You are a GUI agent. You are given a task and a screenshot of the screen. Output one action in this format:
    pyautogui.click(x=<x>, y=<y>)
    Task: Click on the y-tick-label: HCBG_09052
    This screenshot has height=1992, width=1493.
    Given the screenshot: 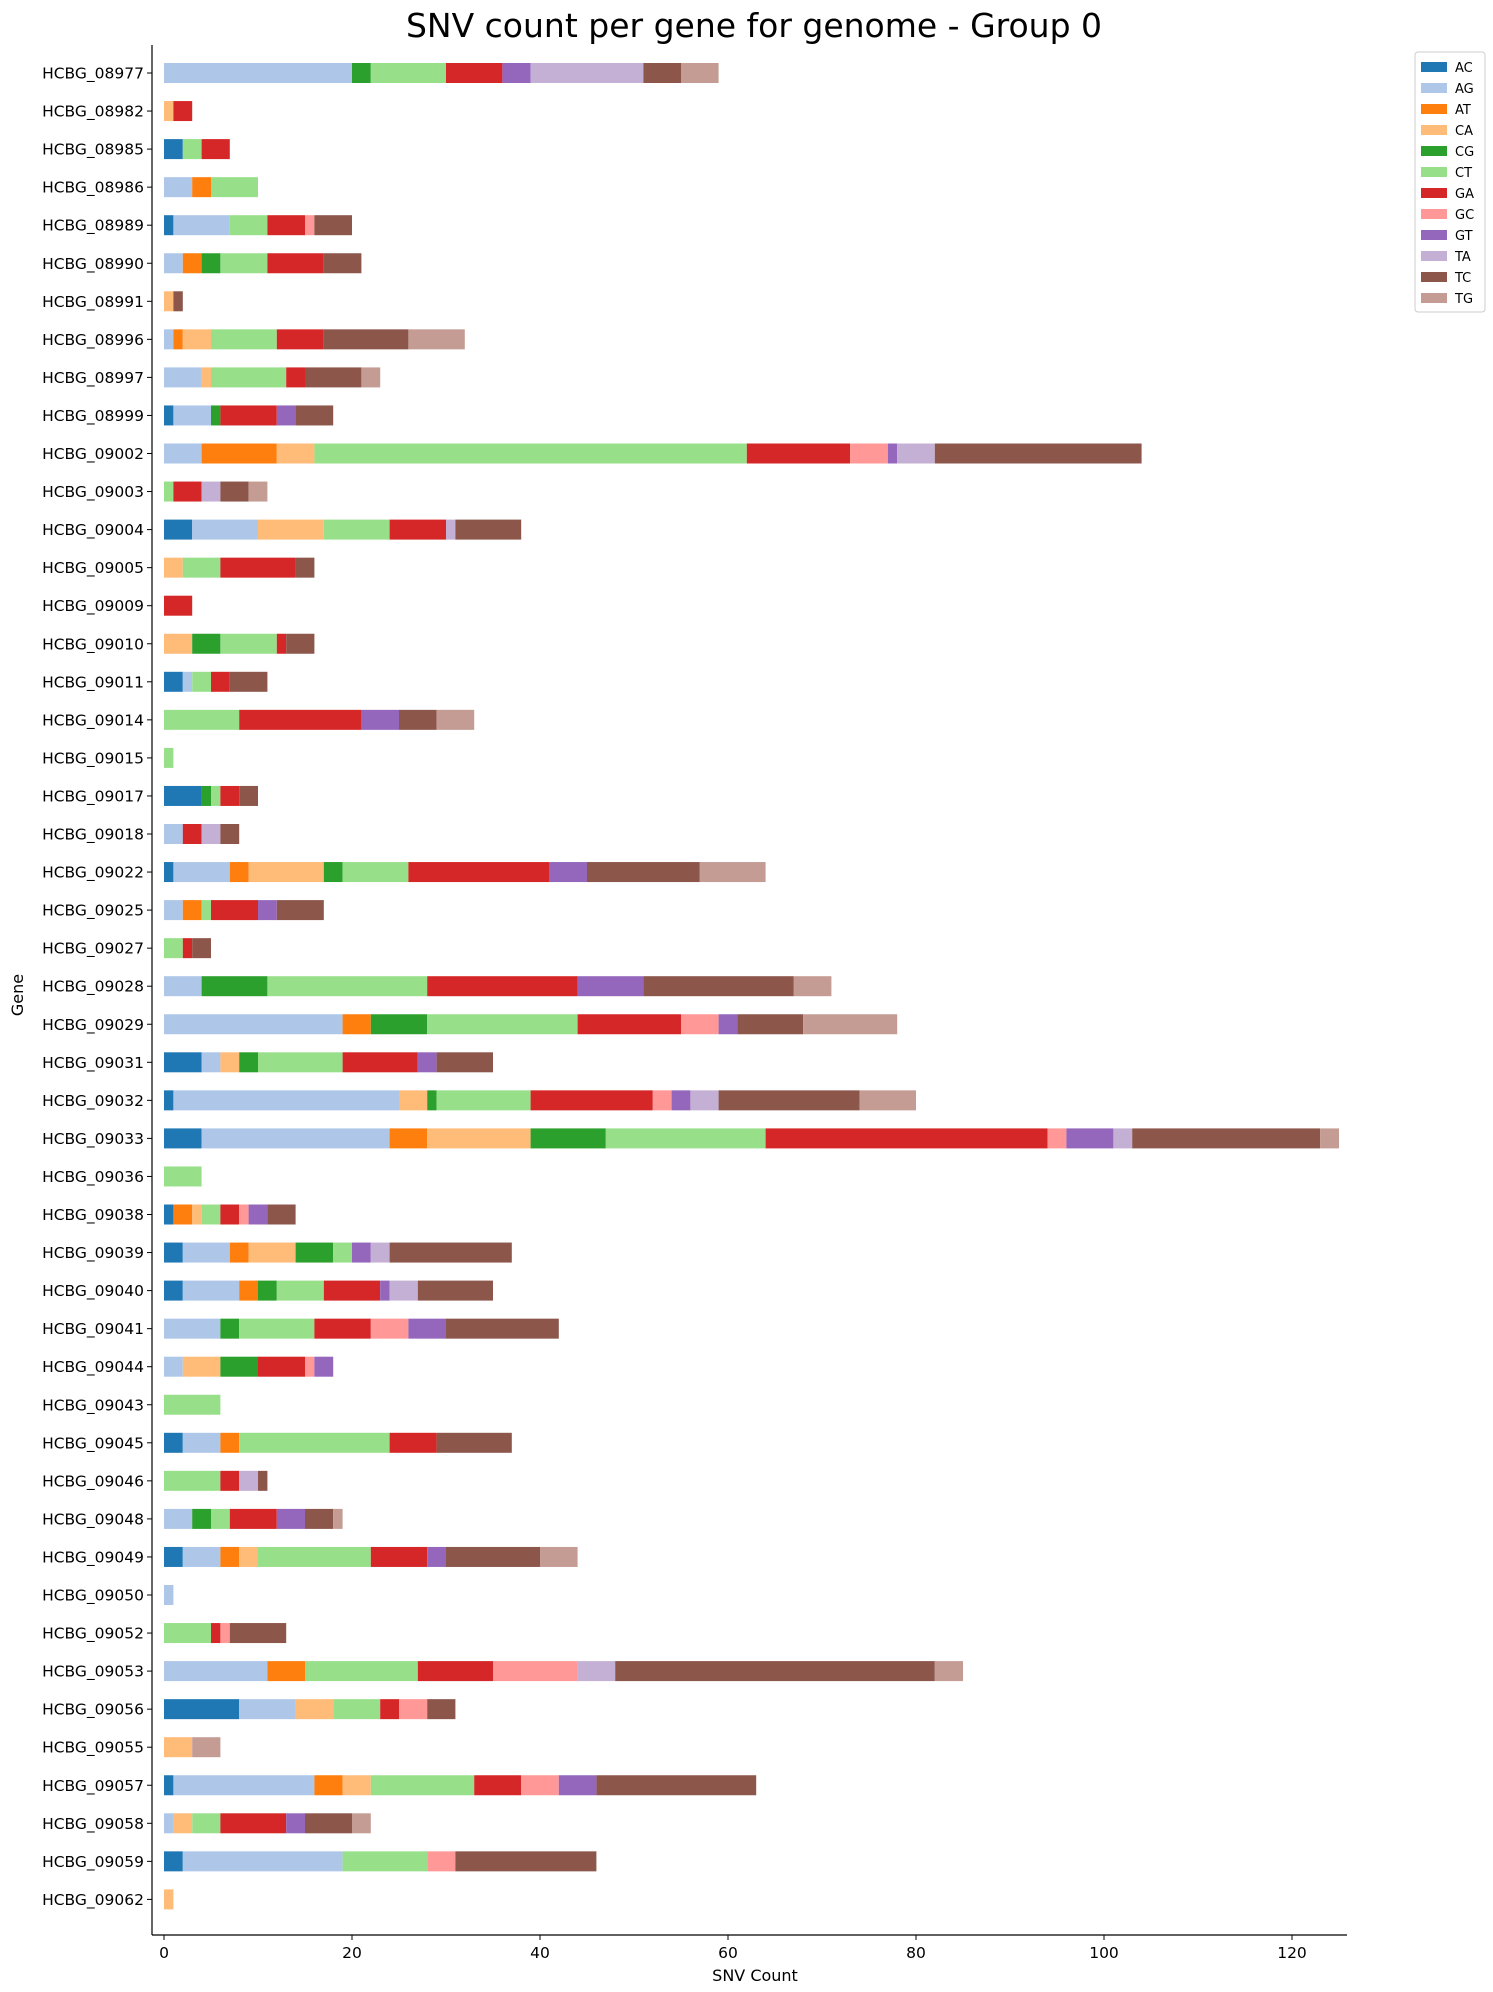 What is the action you would take?
    pyautogui.click(x=93, y=1634)
    